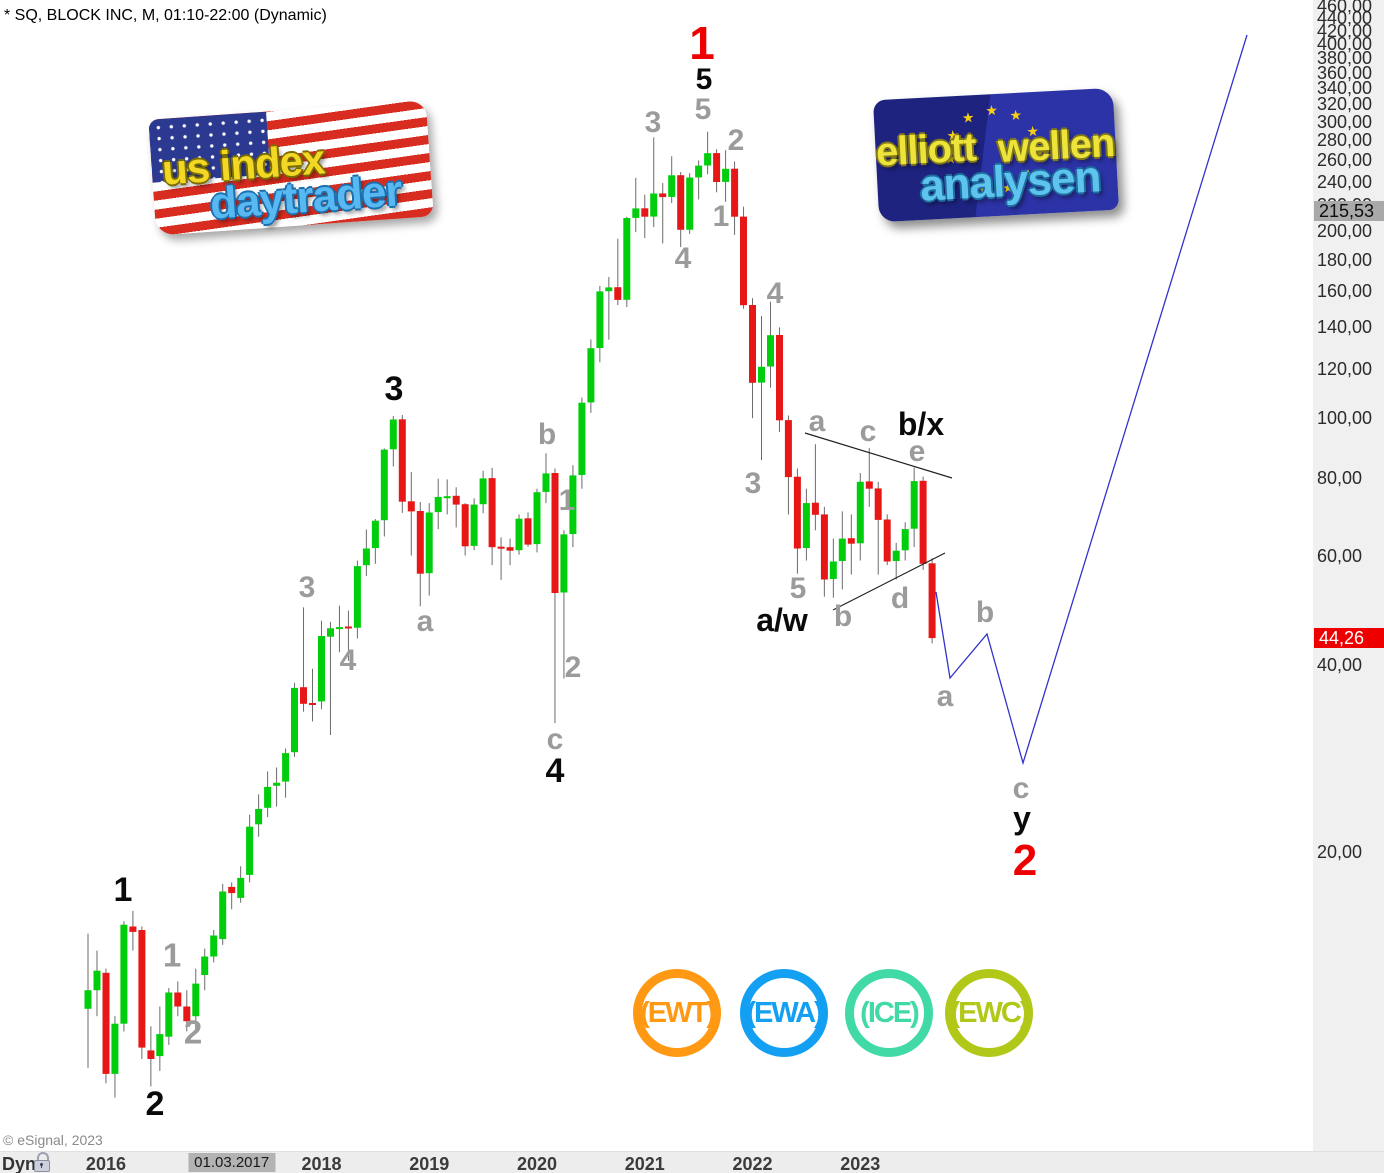 The image size is (1384, 1173). Describe the element at coordinates (704, 79) in the screenshot. I see `wave-label-black-5: 5` at that location.